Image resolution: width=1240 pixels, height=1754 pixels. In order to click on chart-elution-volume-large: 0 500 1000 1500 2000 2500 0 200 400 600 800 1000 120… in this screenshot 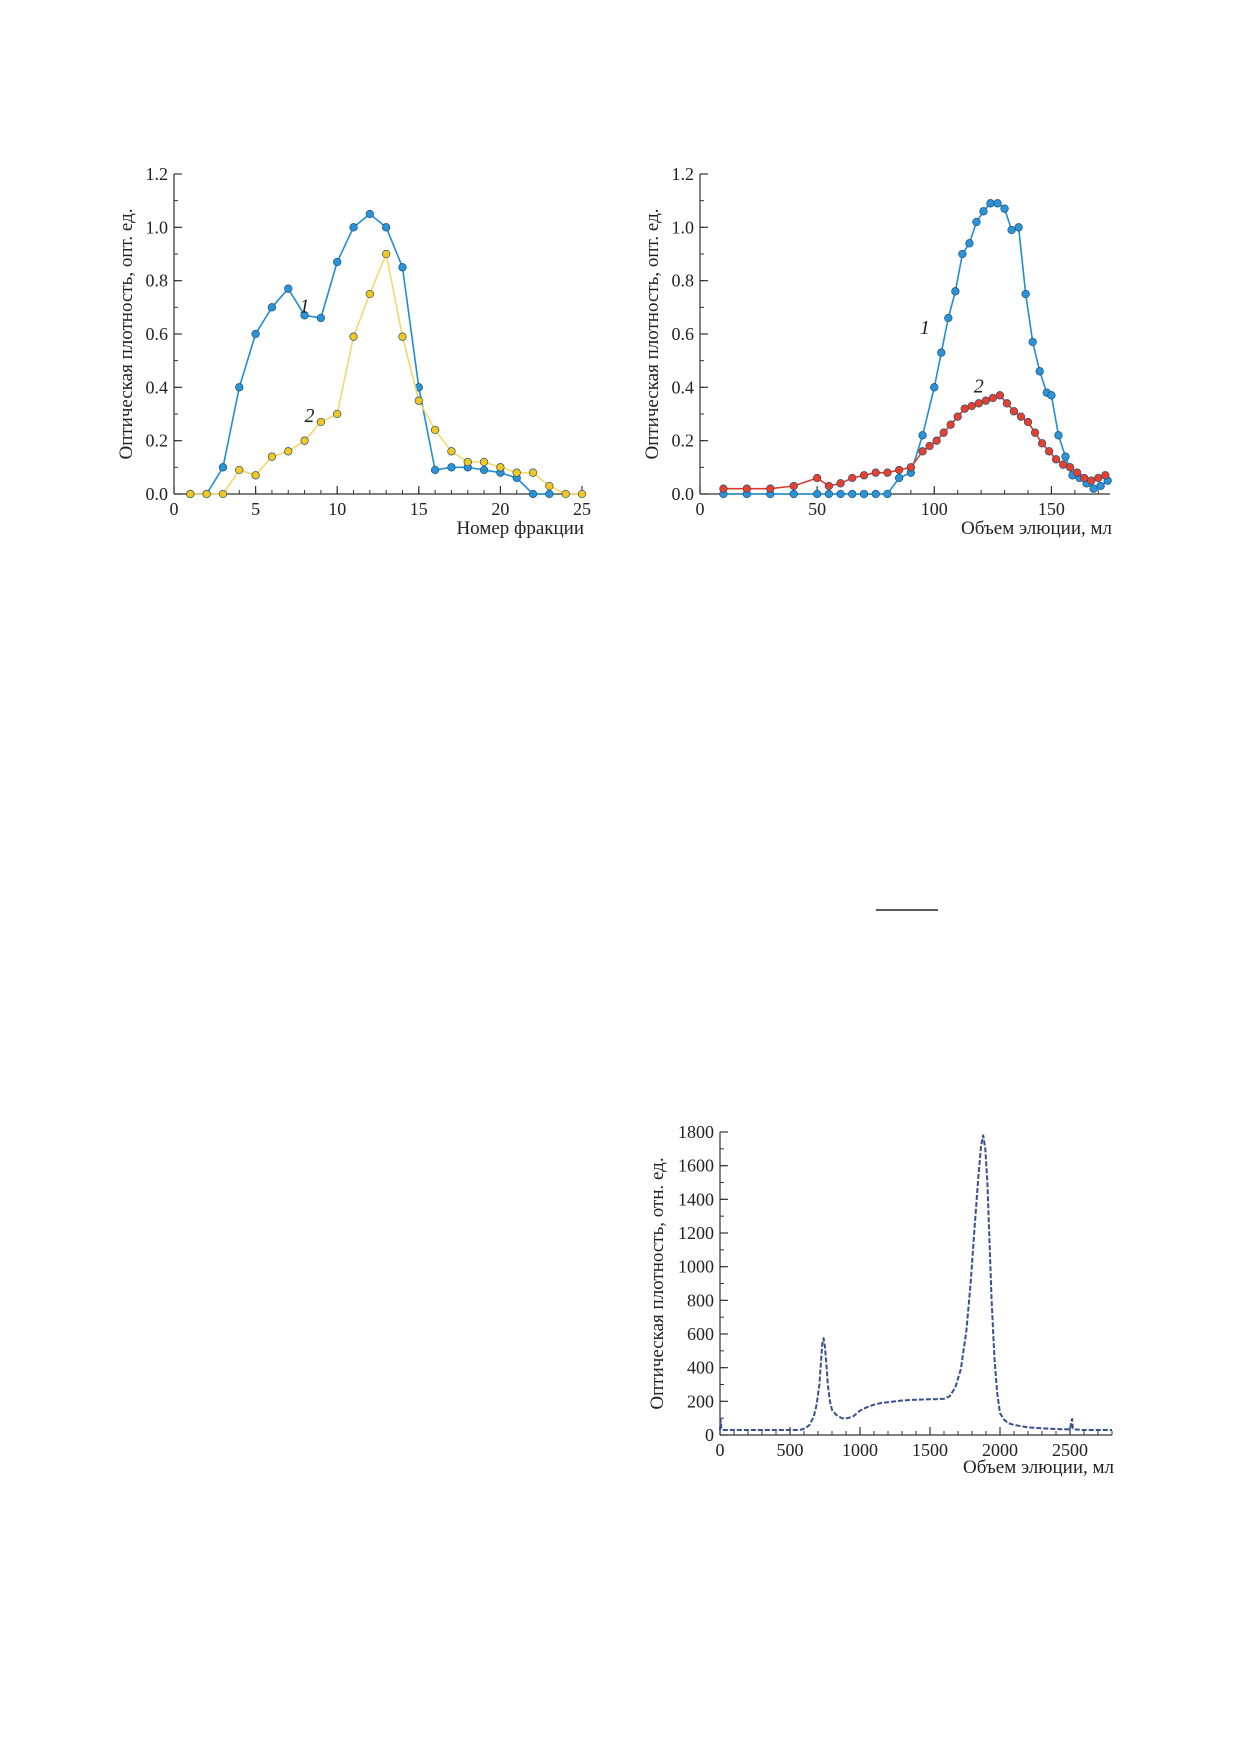, I will do `click(881, 1300)`.